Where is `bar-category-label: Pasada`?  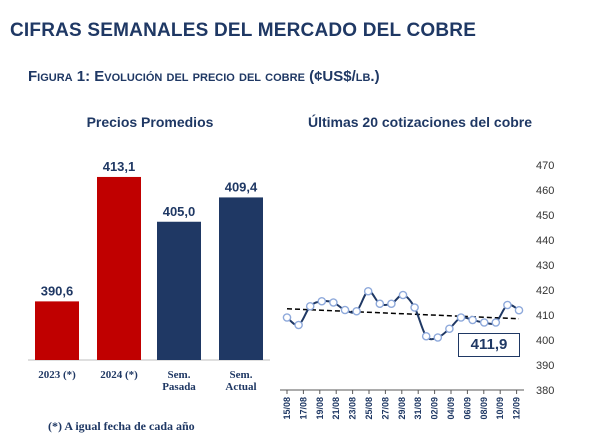 bar-category-label: Pasada is located at coordinates (179, 387).